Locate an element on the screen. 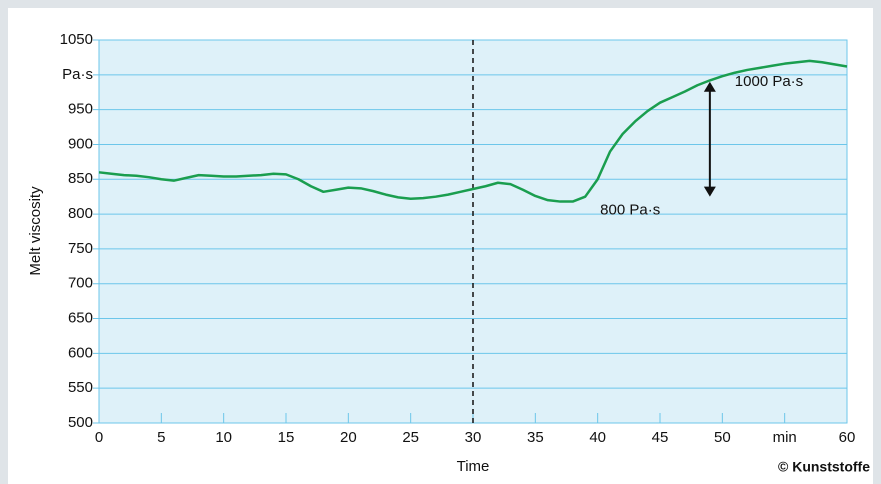  y-tick-label: 550 is located at coordinates (80, 387).